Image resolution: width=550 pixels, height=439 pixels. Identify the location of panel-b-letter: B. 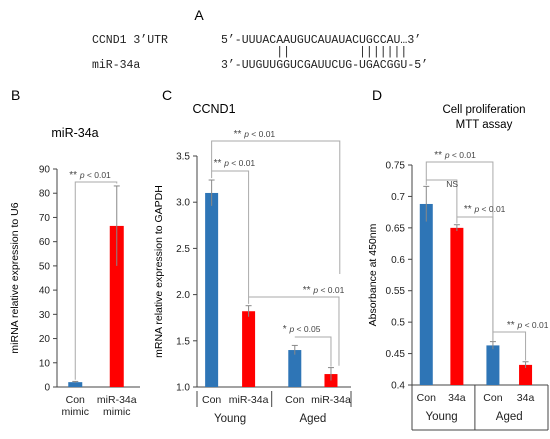
(15, 95).